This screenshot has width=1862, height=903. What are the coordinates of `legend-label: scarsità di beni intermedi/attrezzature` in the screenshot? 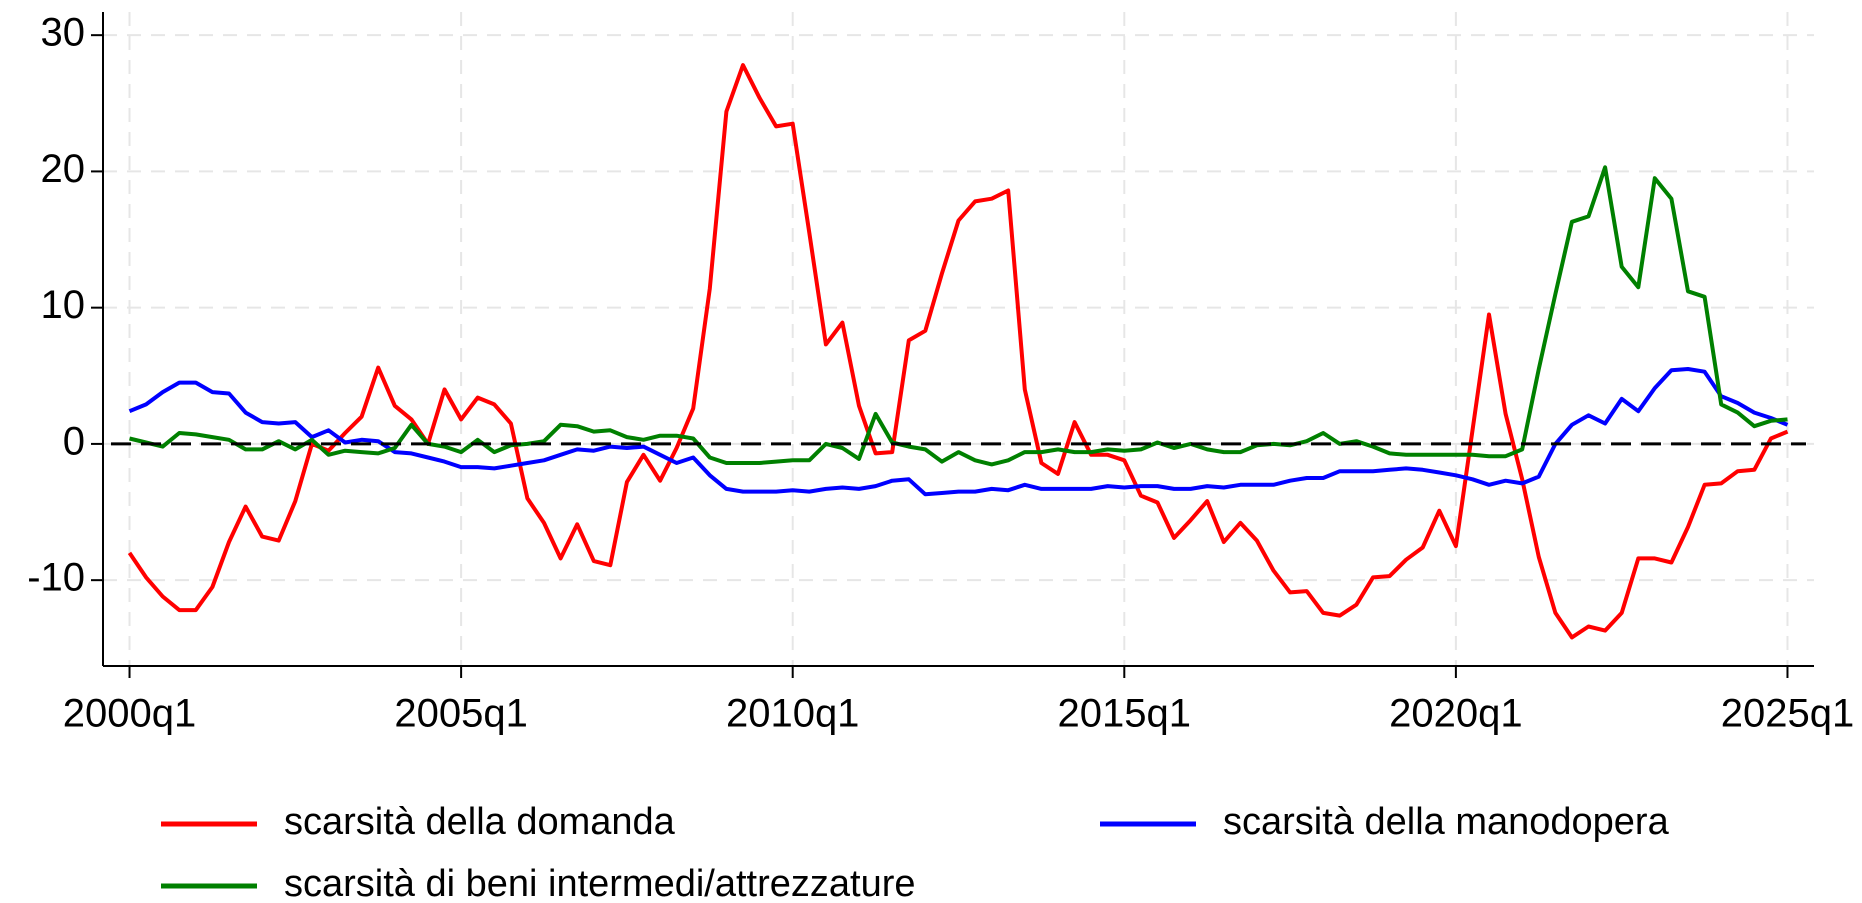 It's located at (600, 883).